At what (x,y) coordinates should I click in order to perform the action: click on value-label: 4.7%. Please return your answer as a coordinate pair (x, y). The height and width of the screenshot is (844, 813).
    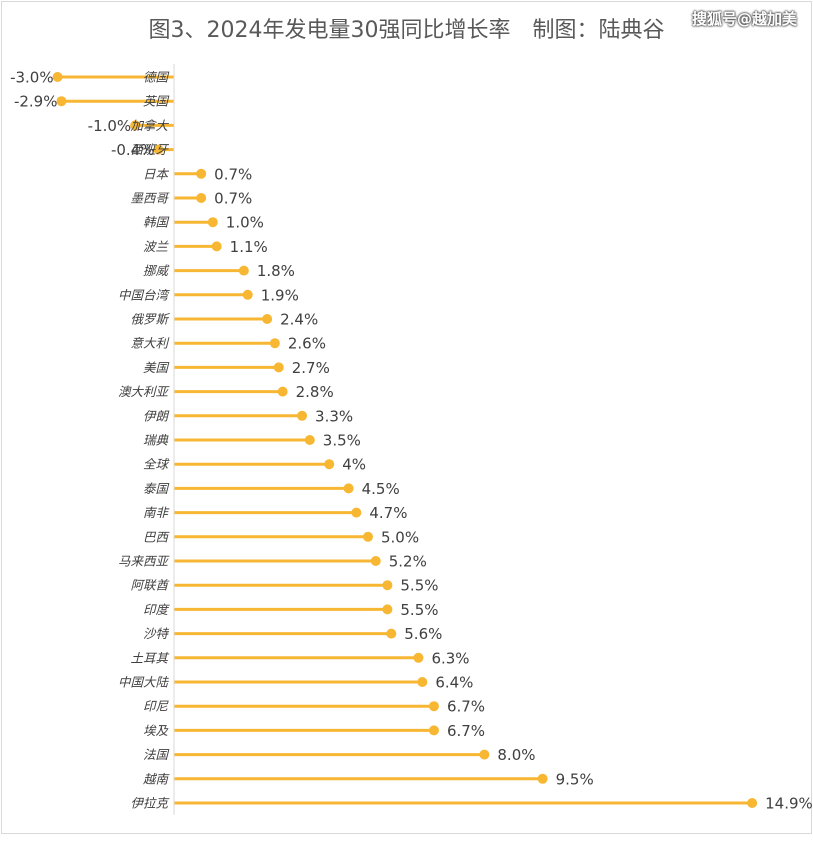
    Looking at the image, I should click on (388, 513).